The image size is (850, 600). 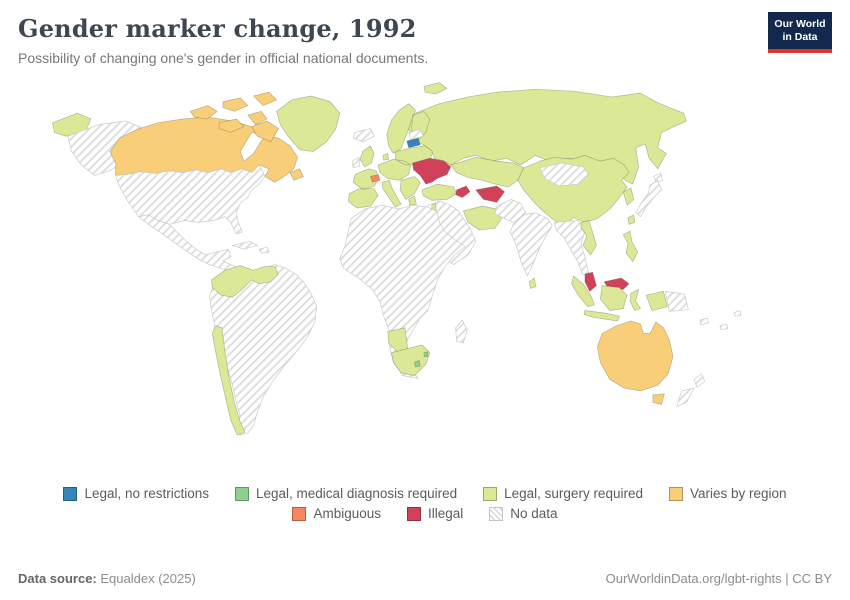 I want to click on country-indonesia, so click(x=619, y=298).